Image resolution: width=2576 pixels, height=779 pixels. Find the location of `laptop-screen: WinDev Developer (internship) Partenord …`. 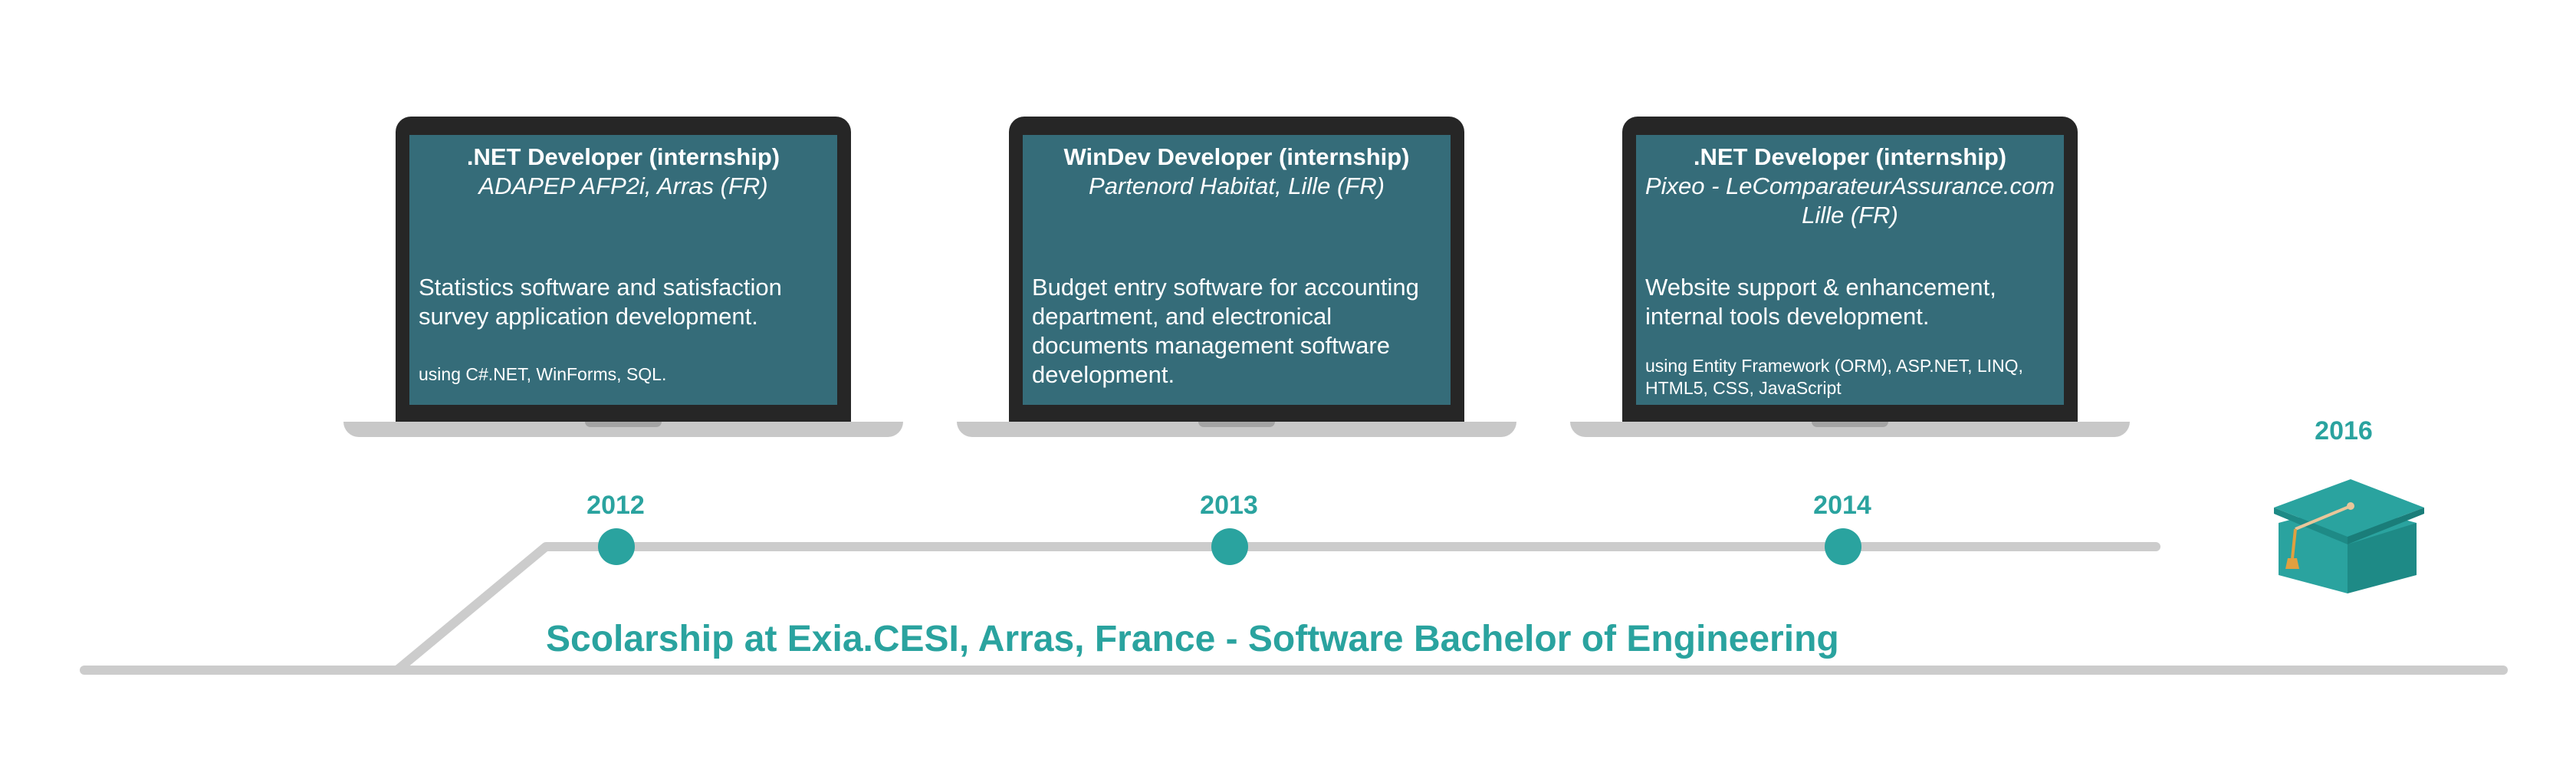

laptop-screen: WinDev Developer (internship) Partenord … is located at coordinates (1237, 270).